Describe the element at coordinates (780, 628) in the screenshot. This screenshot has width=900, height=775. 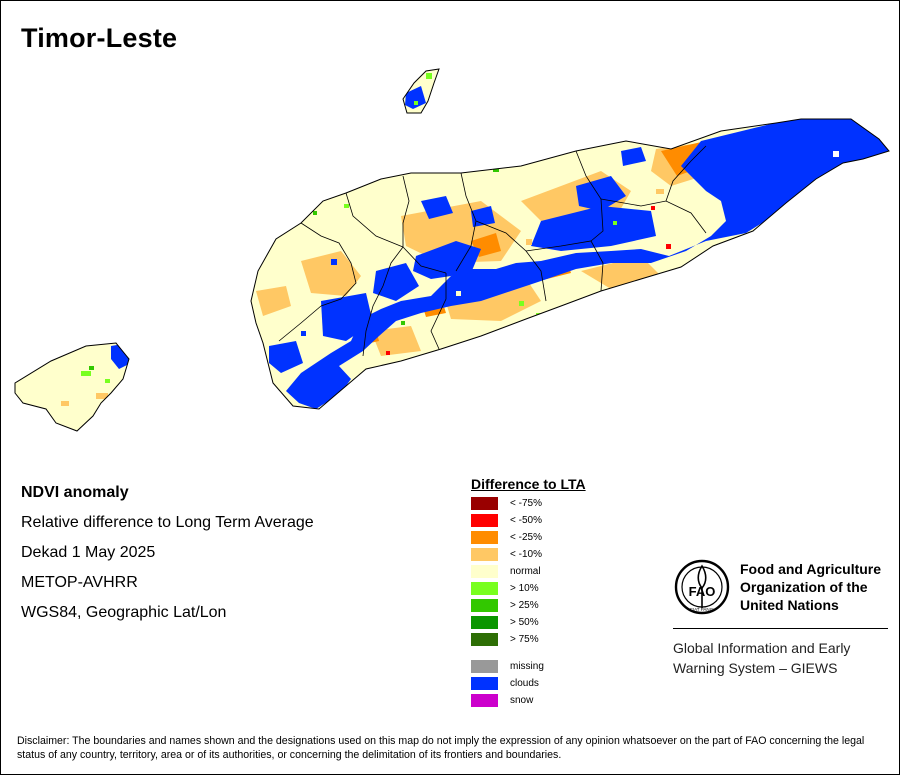
I see `fao-divider` at that location.